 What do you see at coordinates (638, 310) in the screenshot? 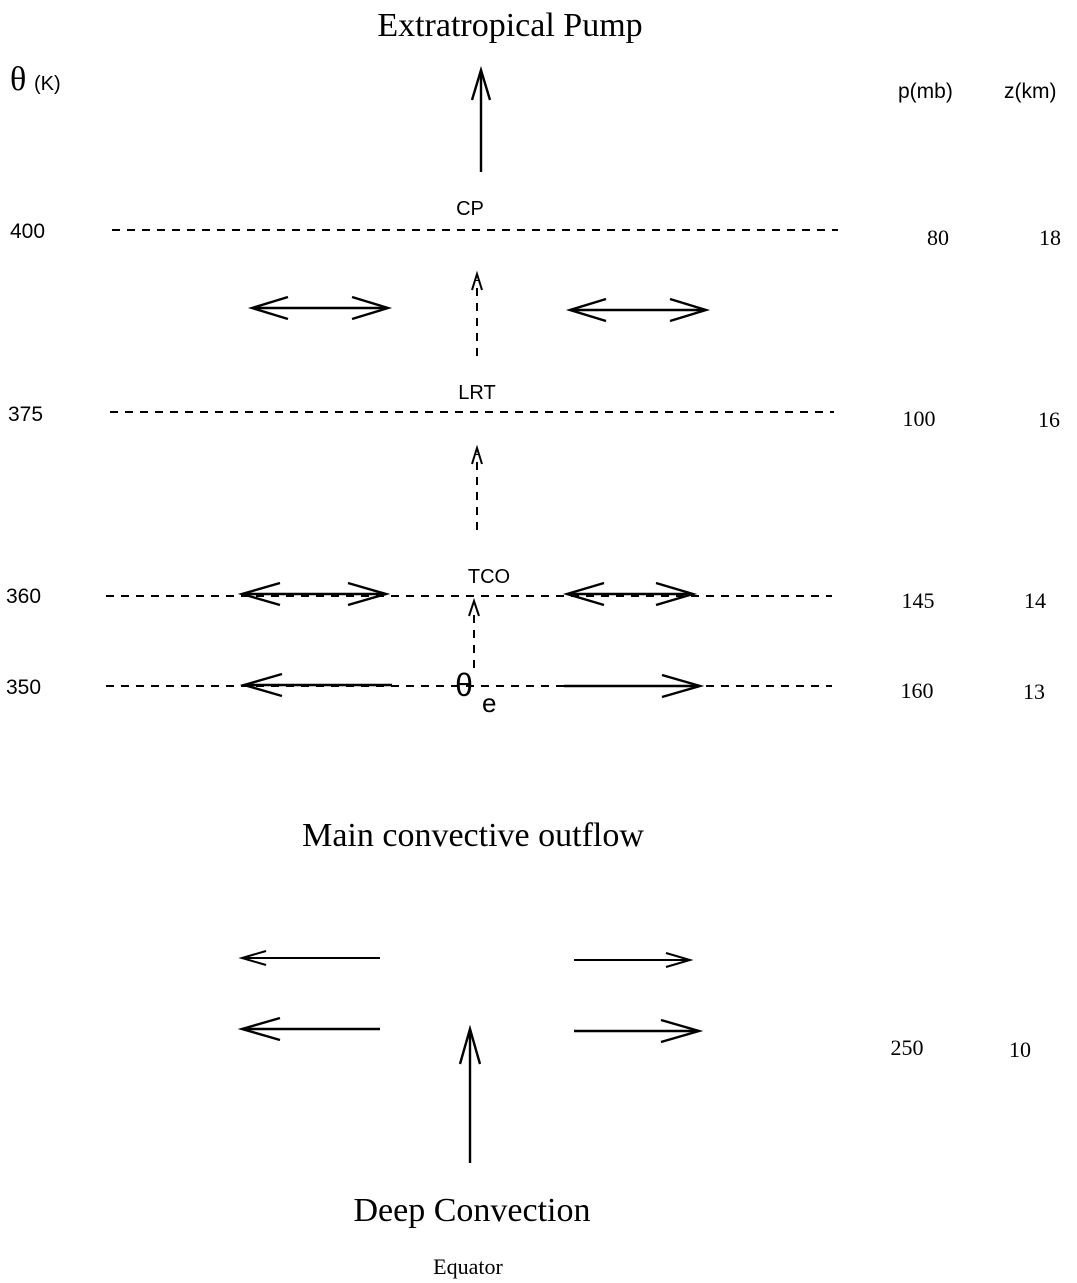
I see `mixing-arrow-right-upper` at bounding box center [638, 310].